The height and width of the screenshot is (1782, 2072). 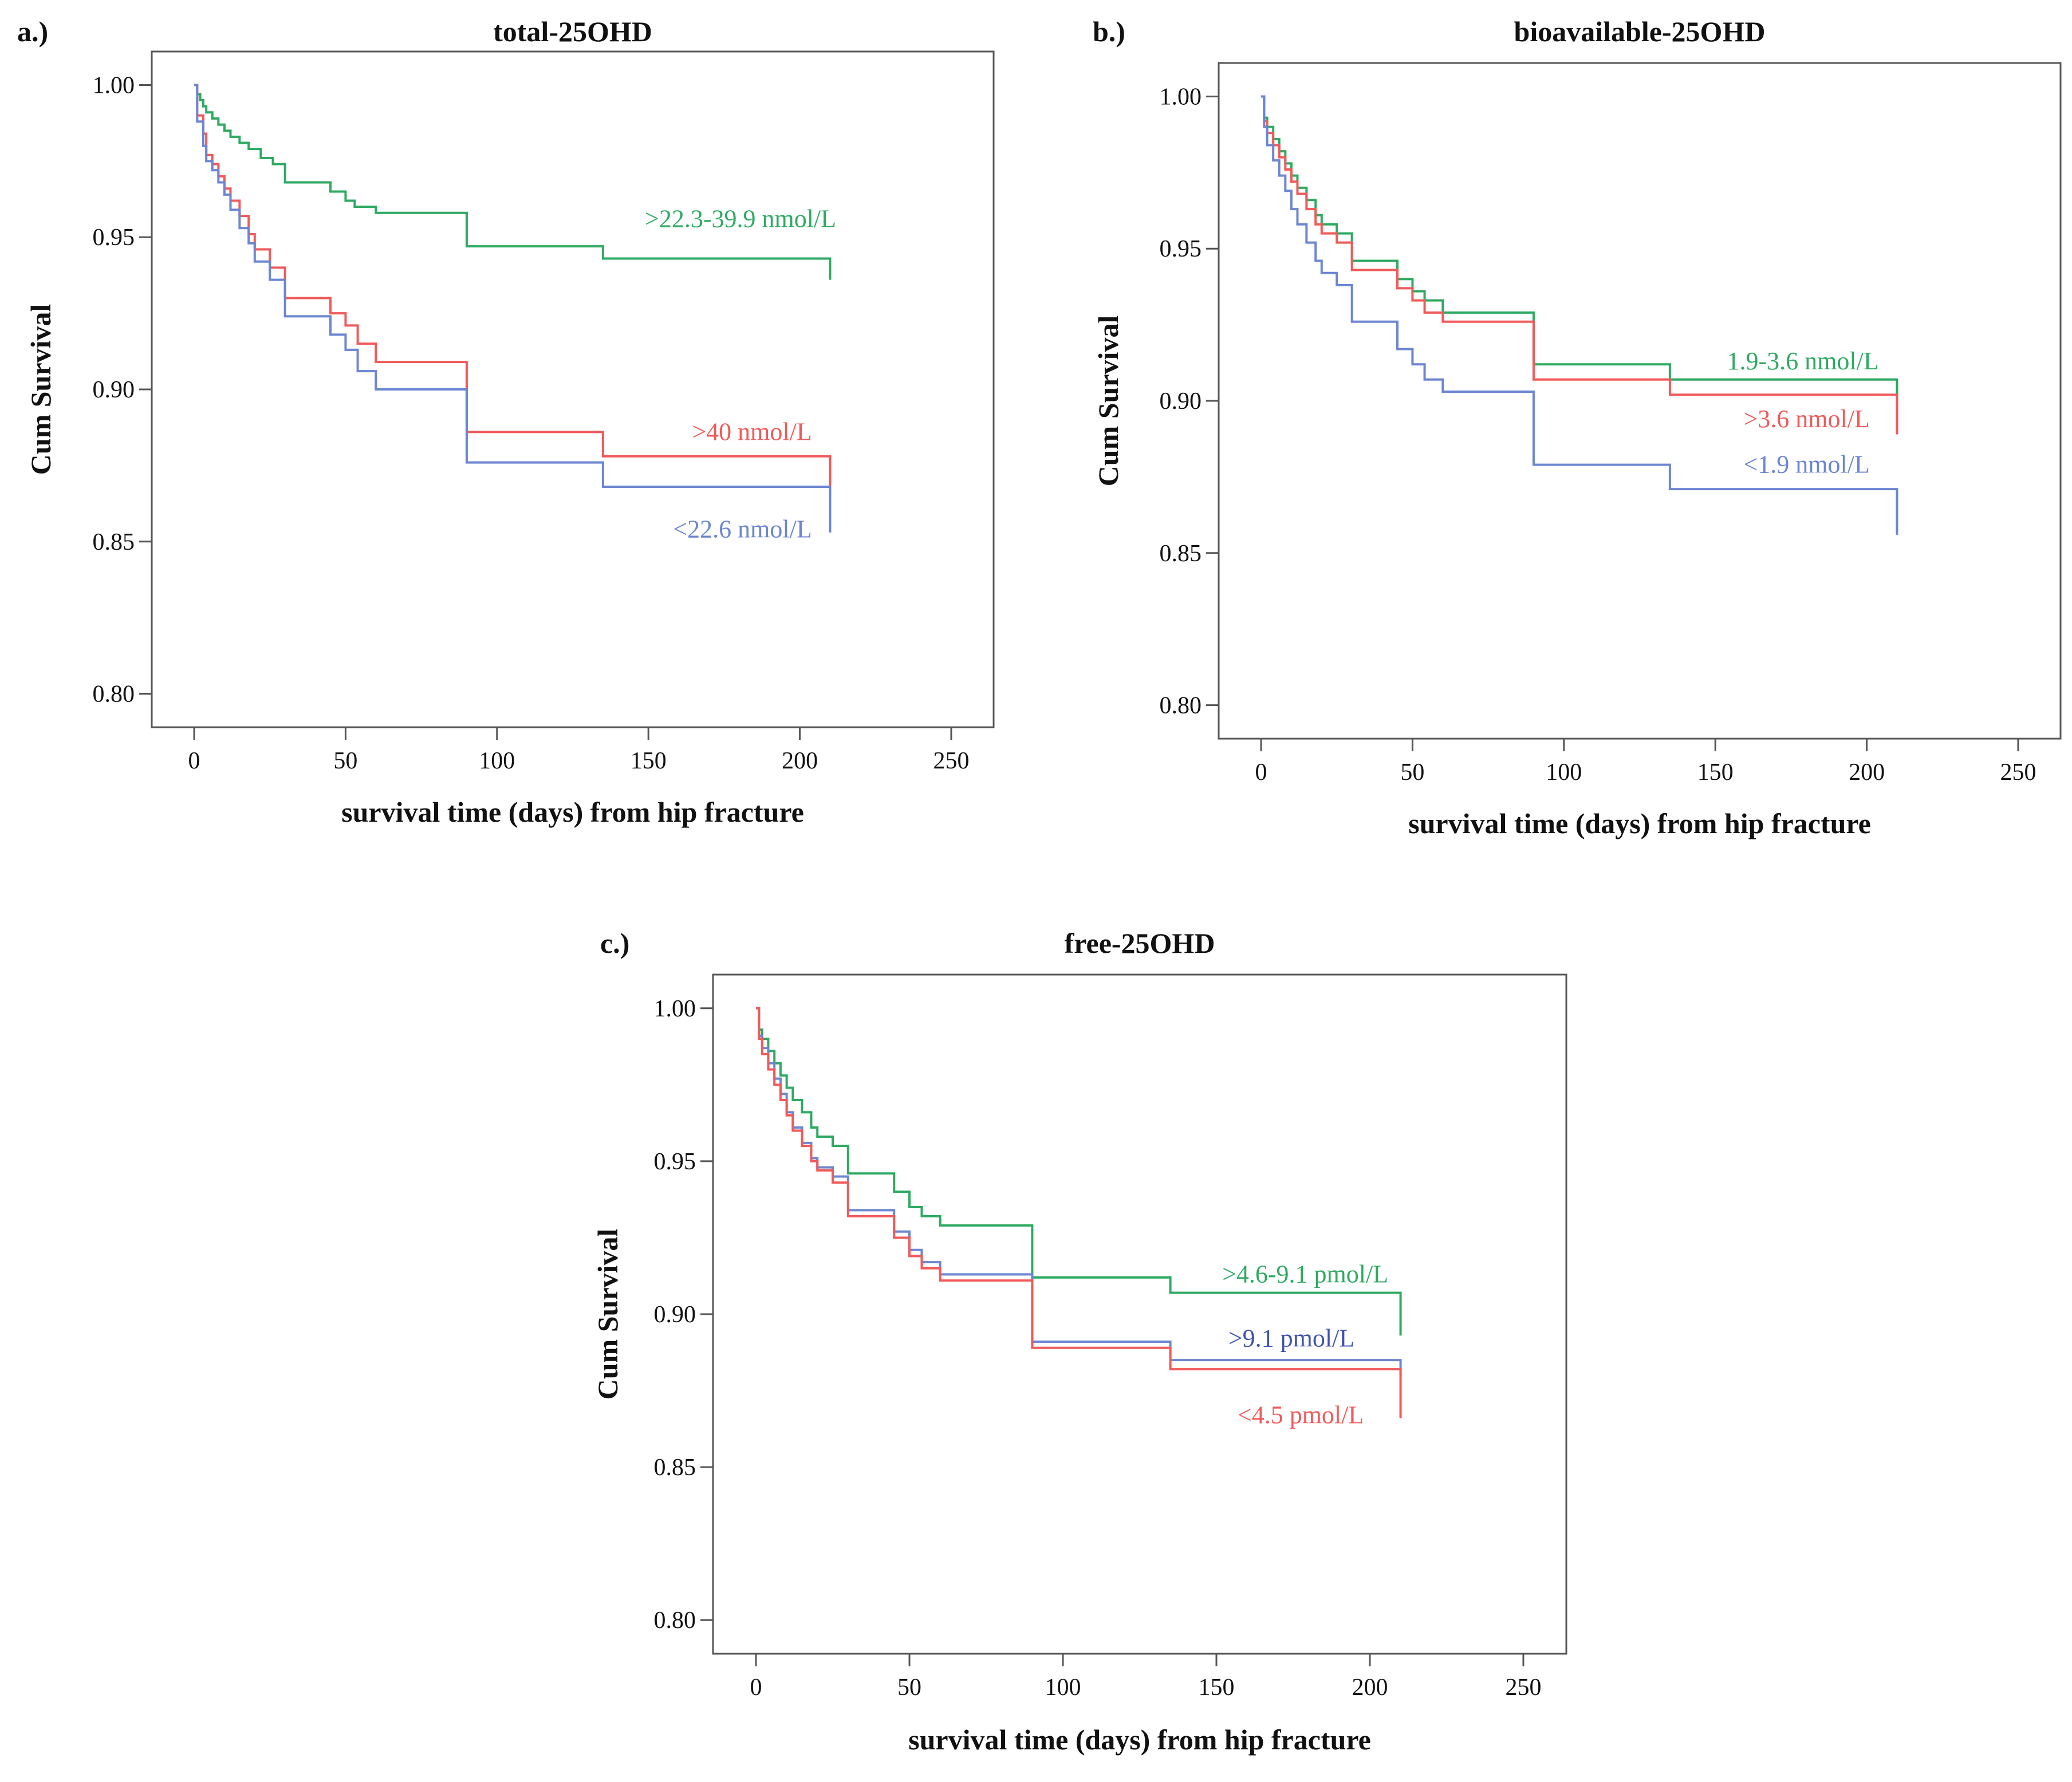 What do you see at coordinates (1301, 1415) in the screenshot?
I see `series-label: <4.5 pmol/L` at bounding box center [1301, 1415].